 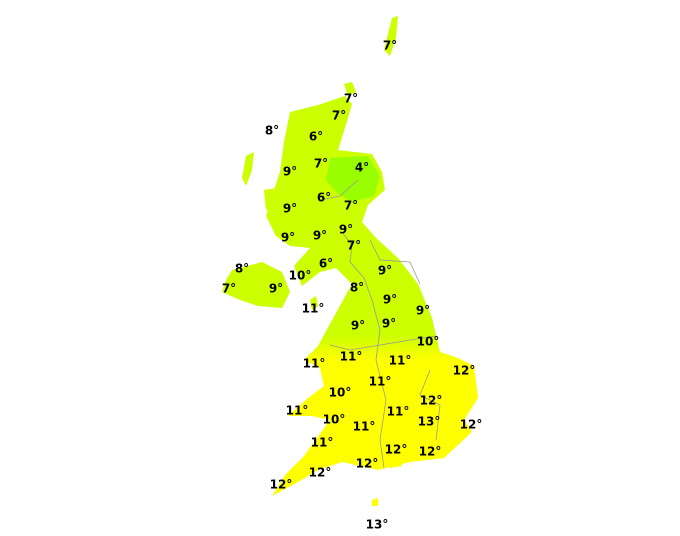 I want to click on outer-hebrides, so click(x=248, y=169).